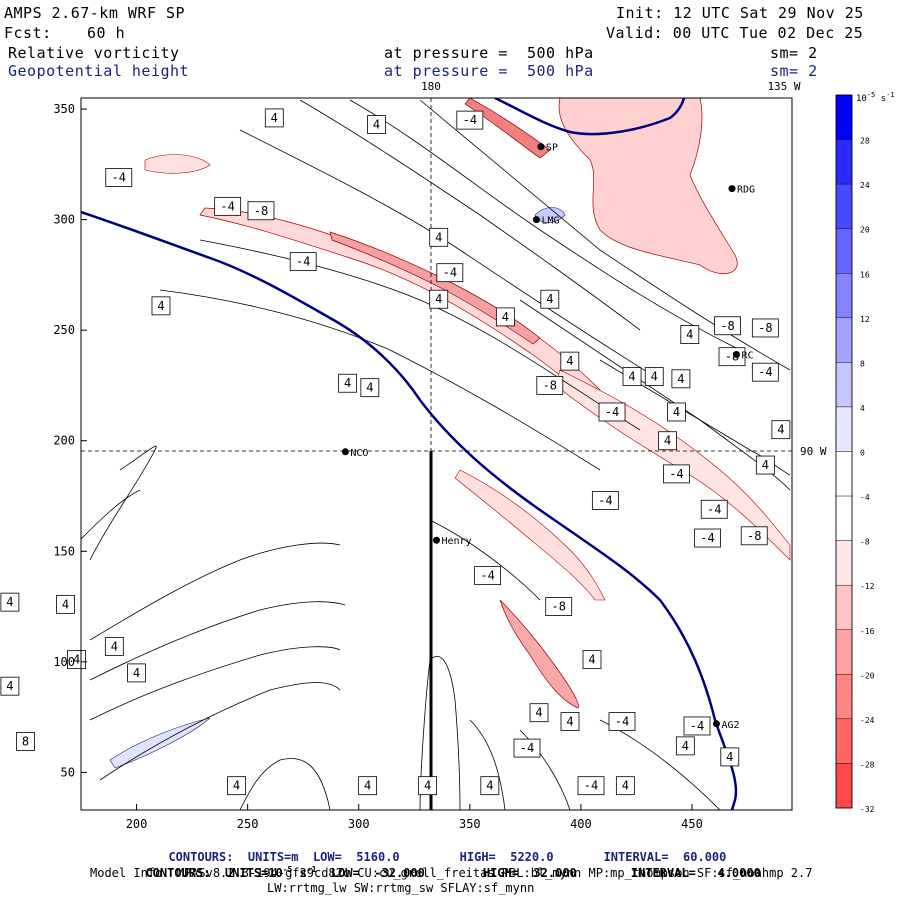 Image resolution: width=900 pixels, height=900 pixels. I want to click on station-ag2: AG2, so click(726, 725).